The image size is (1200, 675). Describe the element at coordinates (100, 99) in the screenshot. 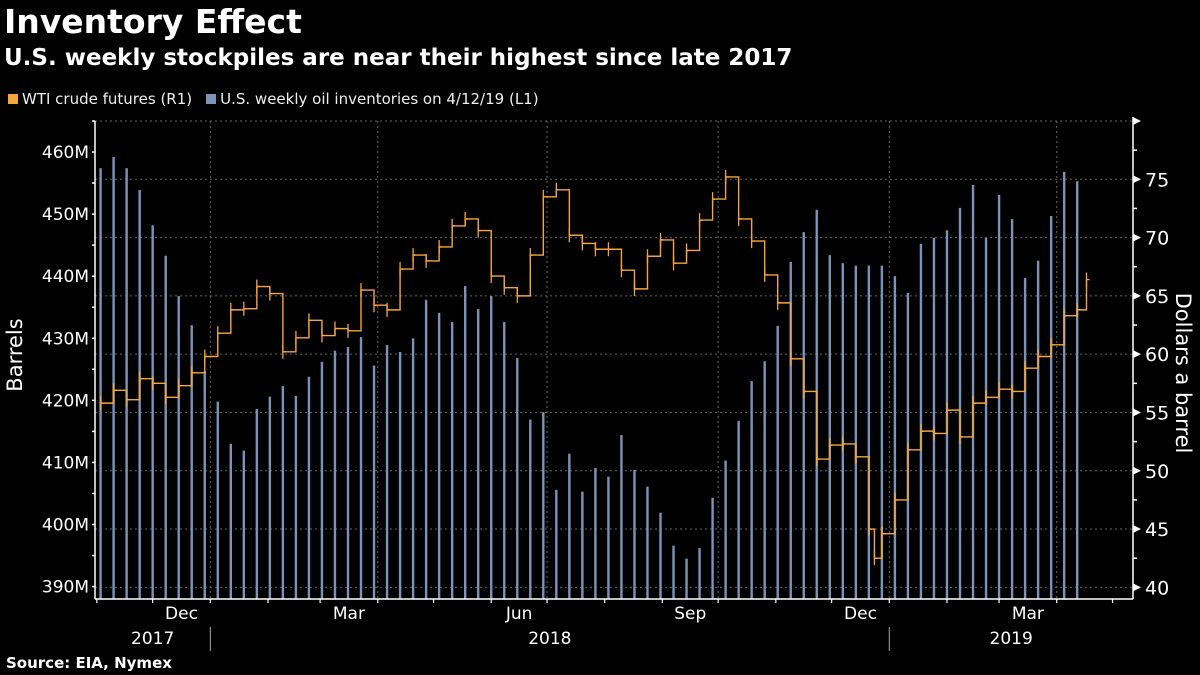

I see `legend-item-wti: WTI crude futures (R1)` at that location.